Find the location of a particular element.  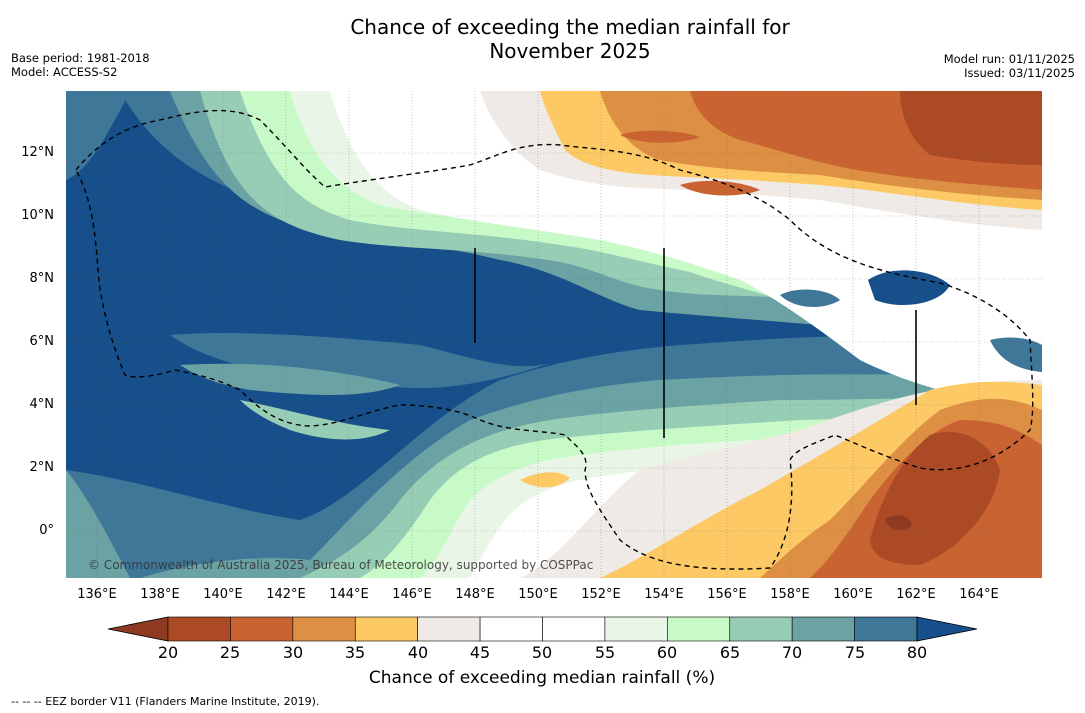

colorbar-tick-label: 80 is located at coordinates (917, 652).